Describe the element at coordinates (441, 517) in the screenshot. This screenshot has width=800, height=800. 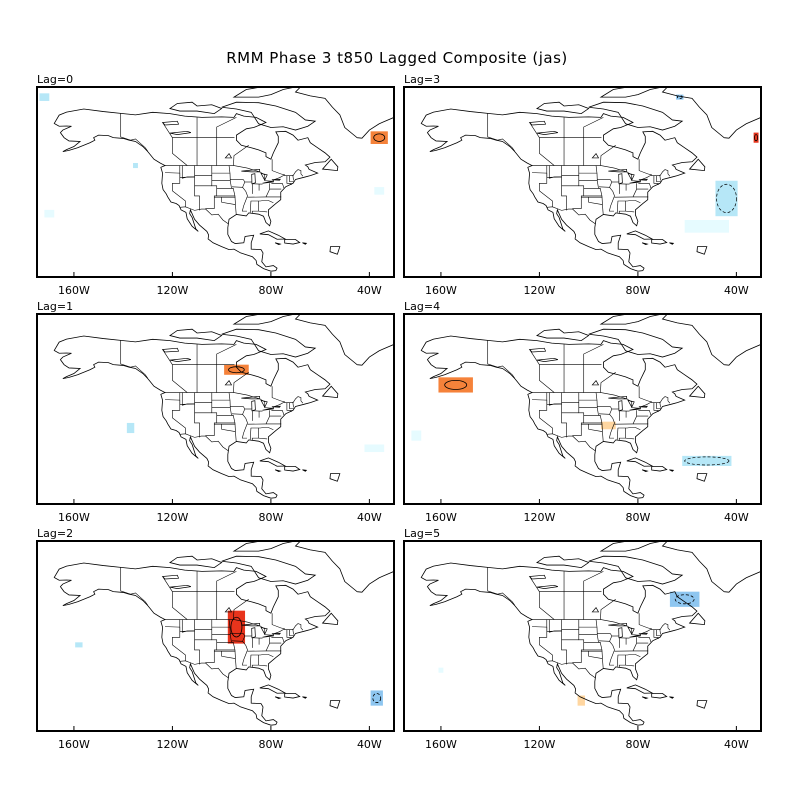
I see `lon-tick-label: 160W` at that location.